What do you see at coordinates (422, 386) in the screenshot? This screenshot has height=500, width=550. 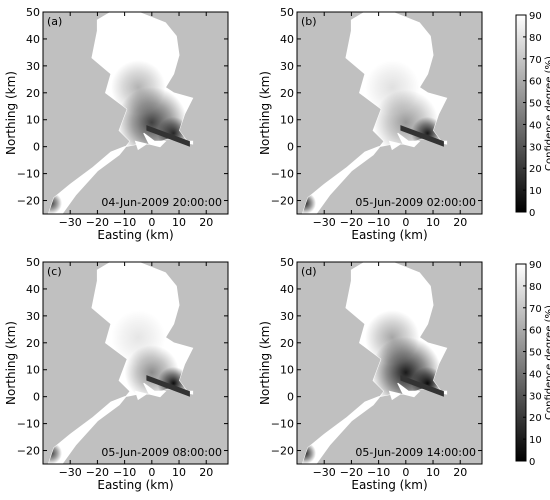 I see `channel` at bounding box center [422, 386].